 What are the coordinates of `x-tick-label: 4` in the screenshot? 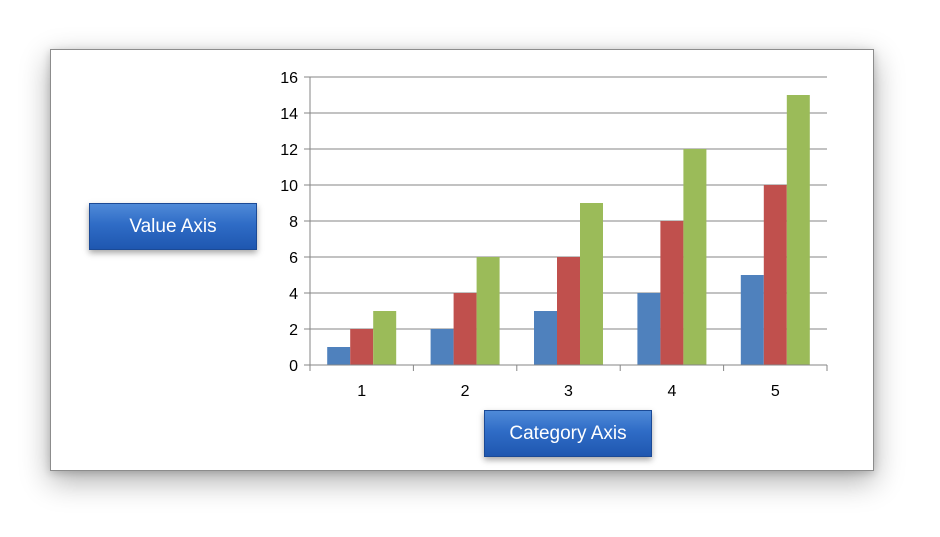 It's located at (671, 391).